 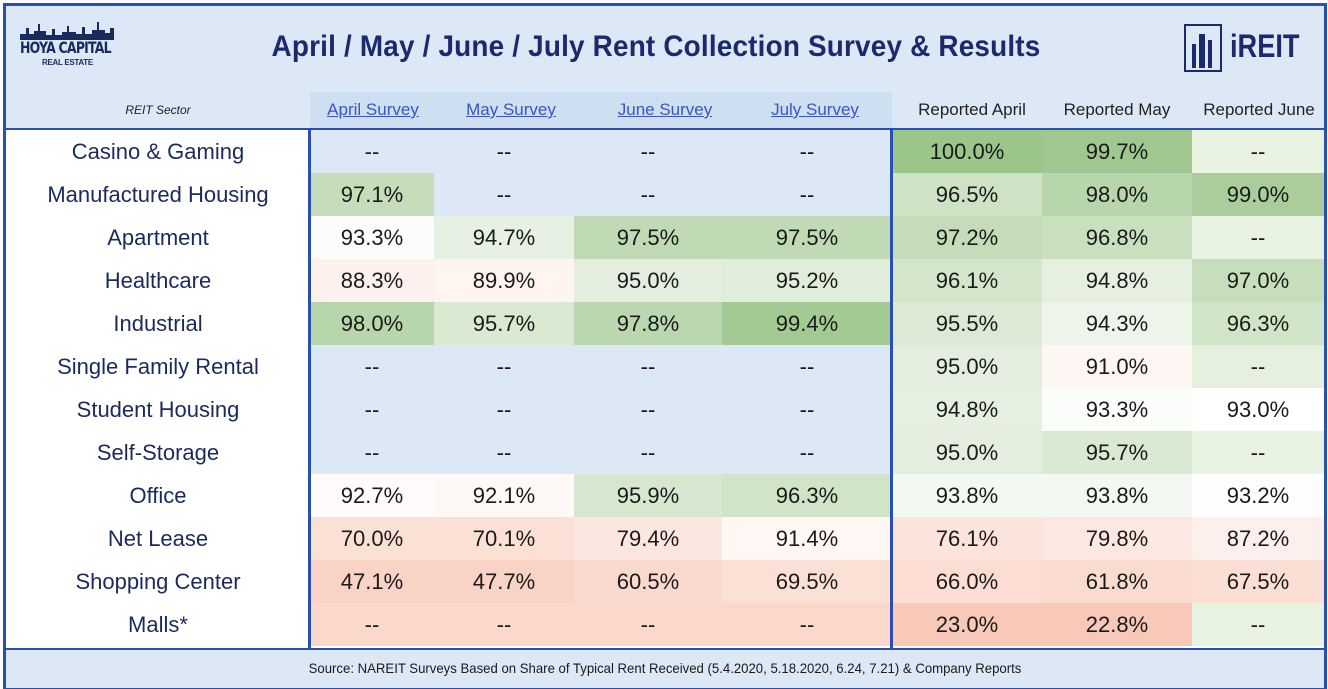 I want to click on data-cell: 61.8%, so click(x=1117, y=581).